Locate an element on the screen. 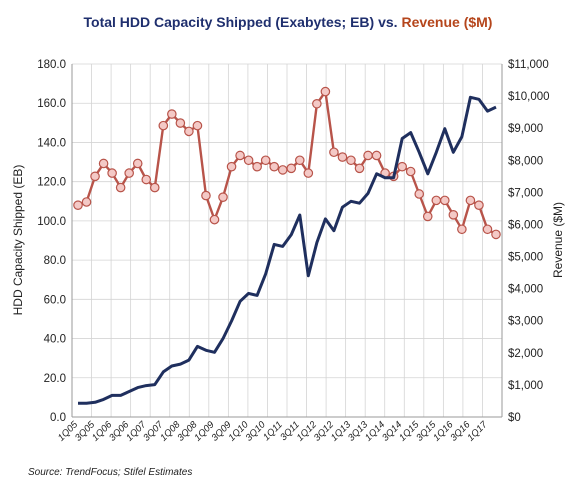  right-tick-label: $1,000 is located at coordinates (525, 386).